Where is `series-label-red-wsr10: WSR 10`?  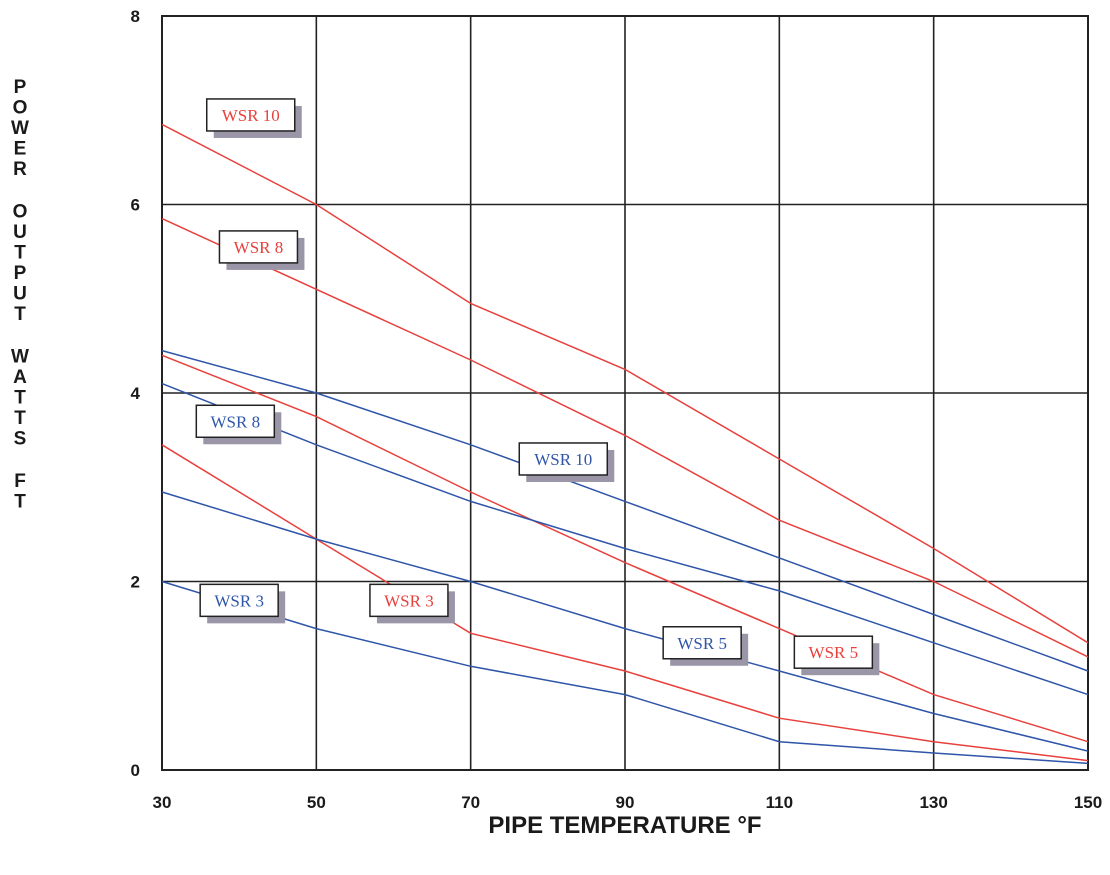
series-label-red-wsr10: WSR 10 is located at coordinates (253, 118).